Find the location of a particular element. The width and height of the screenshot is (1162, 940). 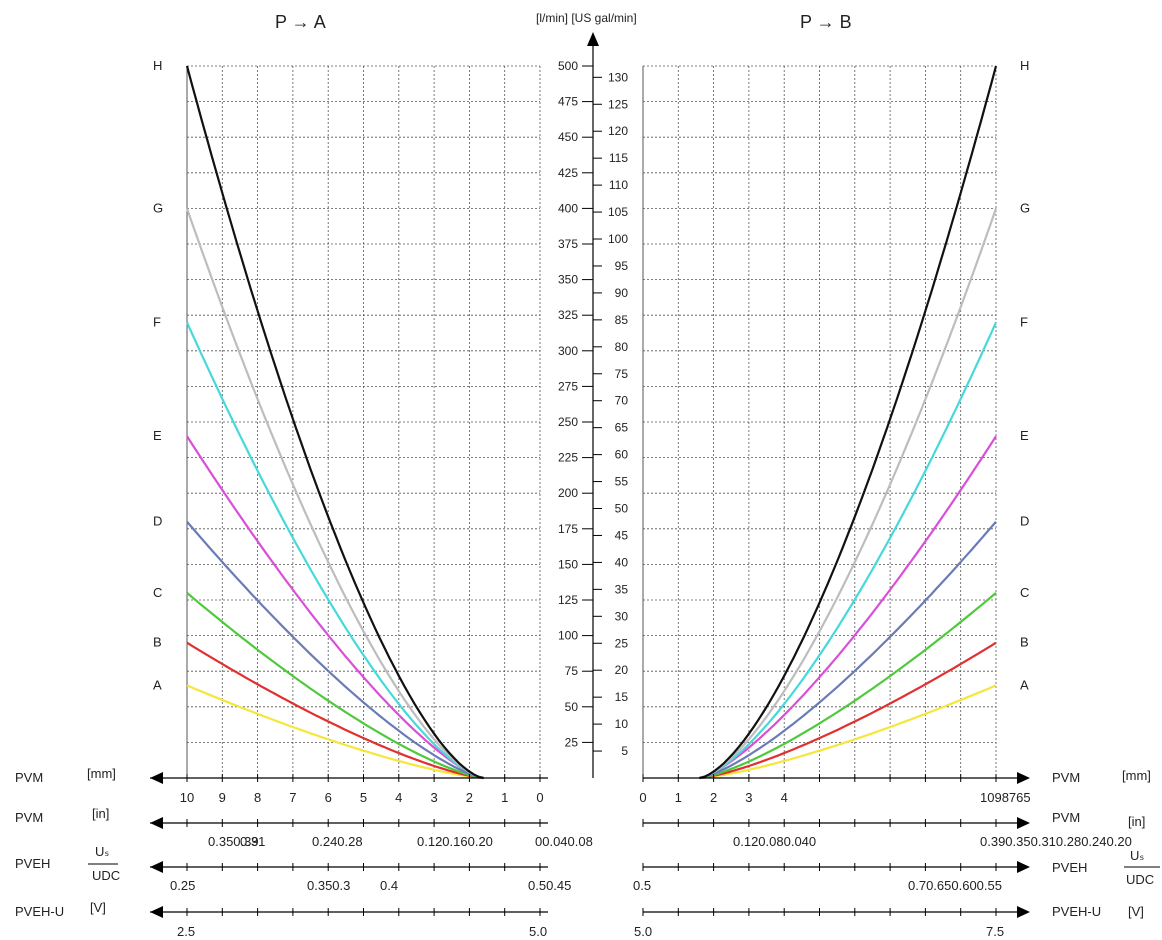

row1-left-tick-label: 4 is located at coordinates (398, 797).